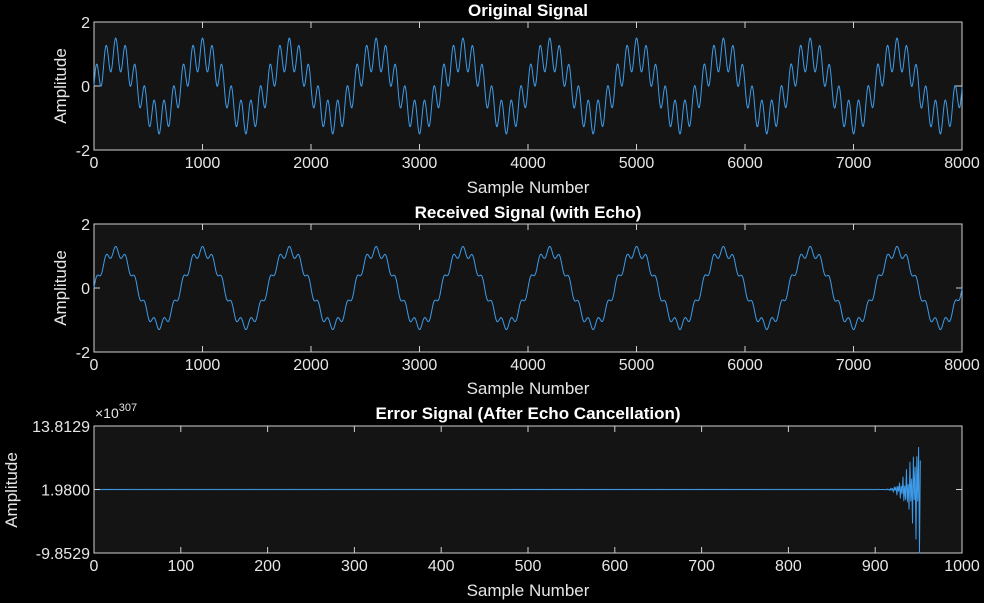 The height and width of the screenshot is (603, 984). Describe the element at coordinates (61, 427) in the screenshot. I see `y-tick-label: 13.8129` at that location.